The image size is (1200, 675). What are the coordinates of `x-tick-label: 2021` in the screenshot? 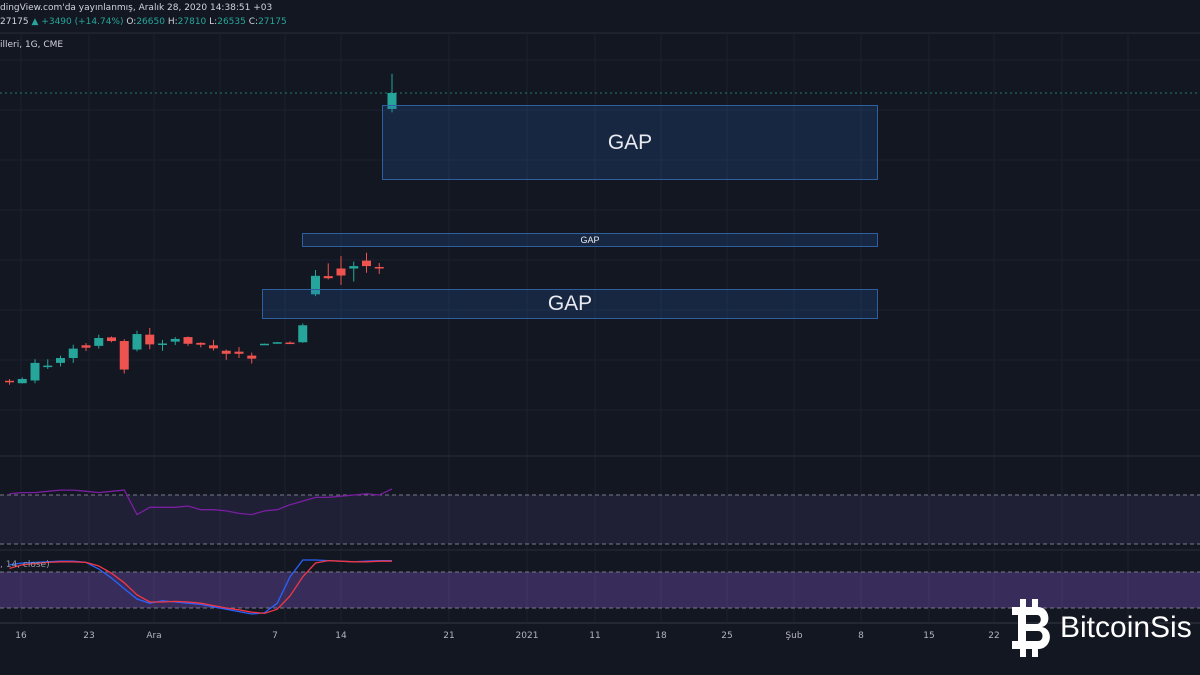 It's located at (527, 636).